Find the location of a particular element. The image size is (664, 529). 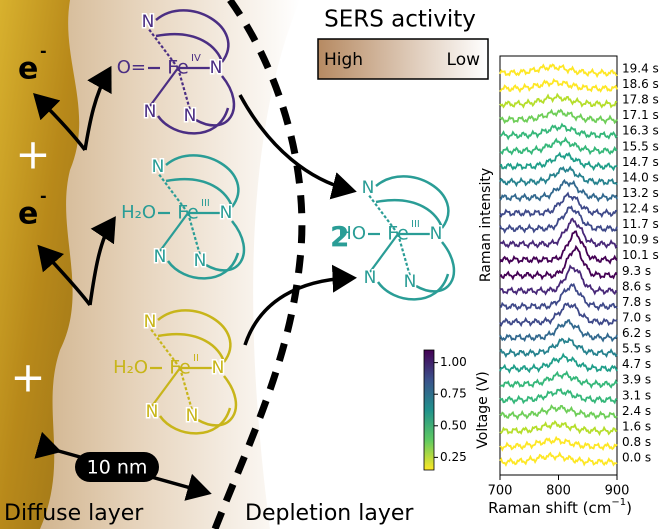

time-label: 18.6 s is located at coordinates (640, 84).